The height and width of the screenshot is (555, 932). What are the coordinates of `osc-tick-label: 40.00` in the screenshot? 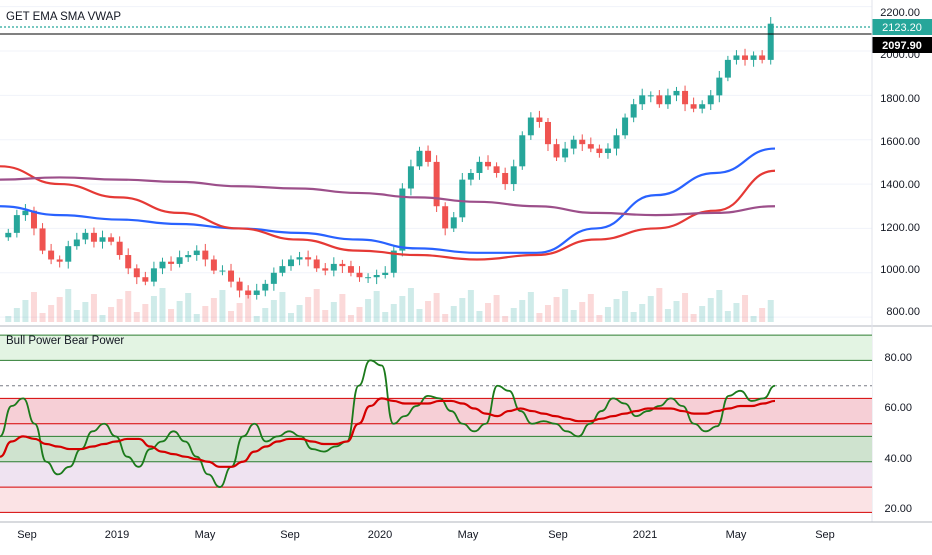 It's located at (898, 459).